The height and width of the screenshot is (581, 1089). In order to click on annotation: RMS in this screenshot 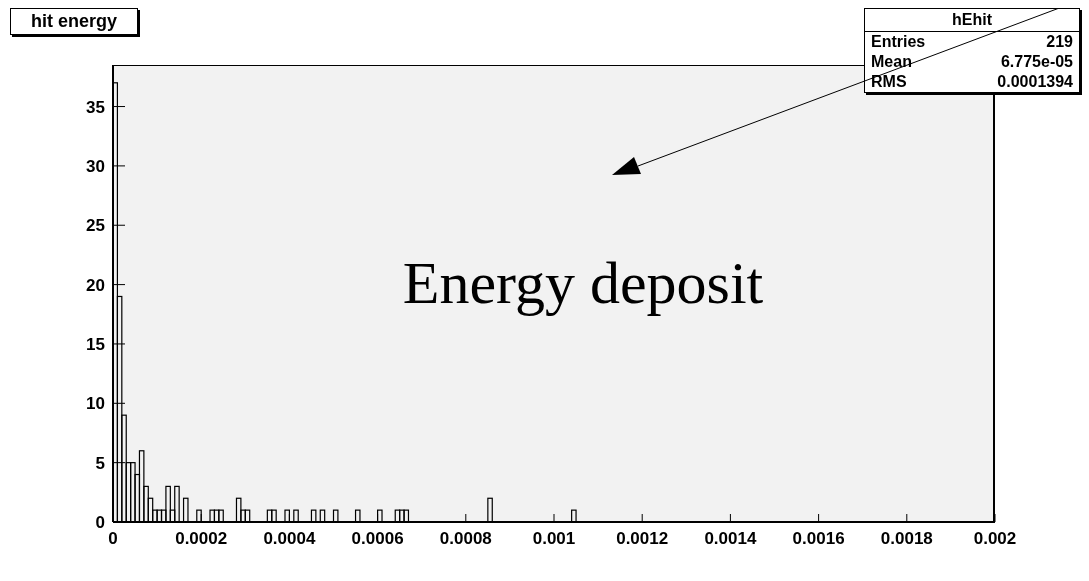, I will do `click(889, 82)`.